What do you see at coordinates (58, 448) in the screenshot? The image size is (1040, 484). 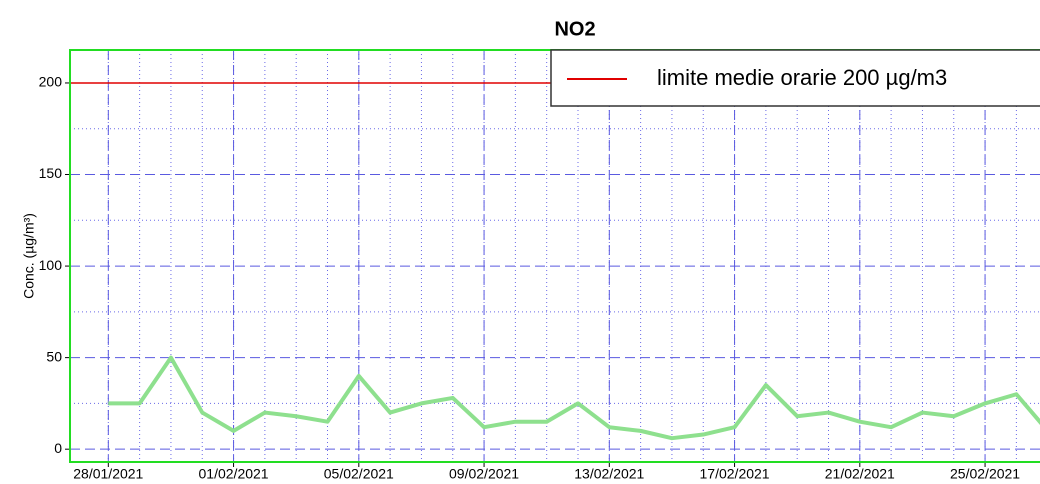 I see `y-tick-label: 0` at bounding box center [58, 448].